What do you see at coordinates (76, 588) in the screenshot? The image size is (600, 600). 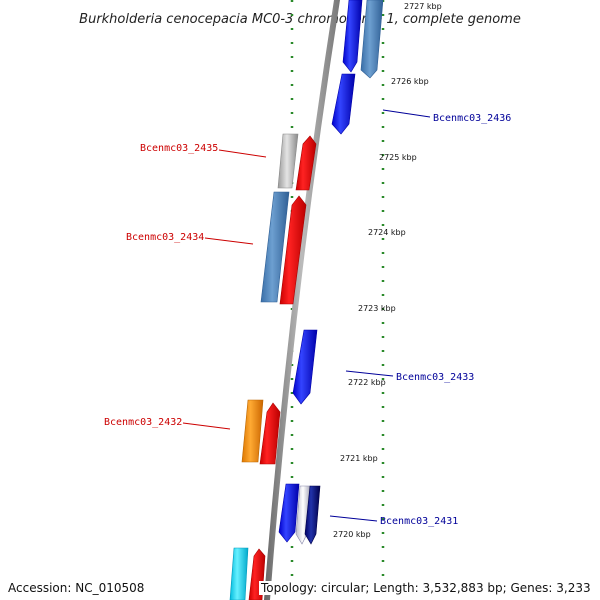 I see `accession-text: Accession: NC_010508` at bounding box center [76, 588].